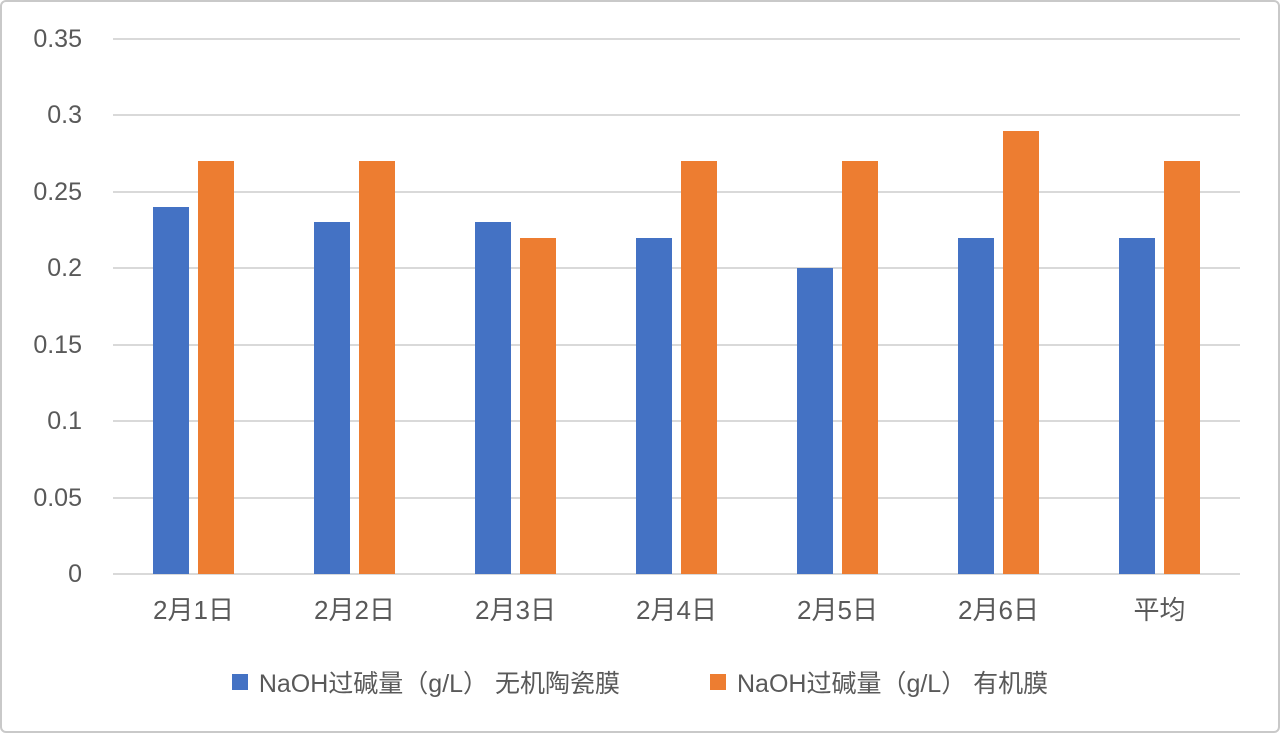  Describe the element at coordinates (239, 682) in the screenshot. I see `legend-marker-blue-icon` at that location.